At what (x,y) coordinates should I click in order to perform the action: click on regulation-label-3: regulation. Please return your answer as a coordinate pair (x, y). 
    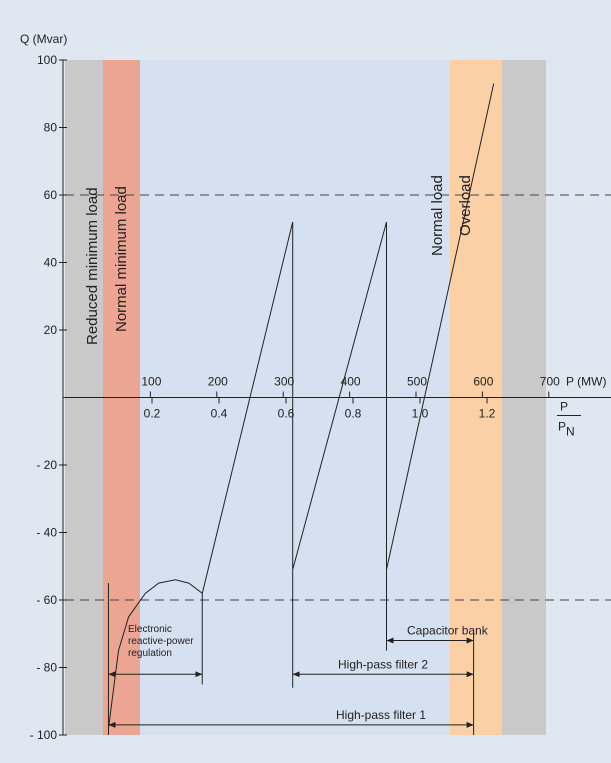
    Looking at the image, I should click on (150, 653).